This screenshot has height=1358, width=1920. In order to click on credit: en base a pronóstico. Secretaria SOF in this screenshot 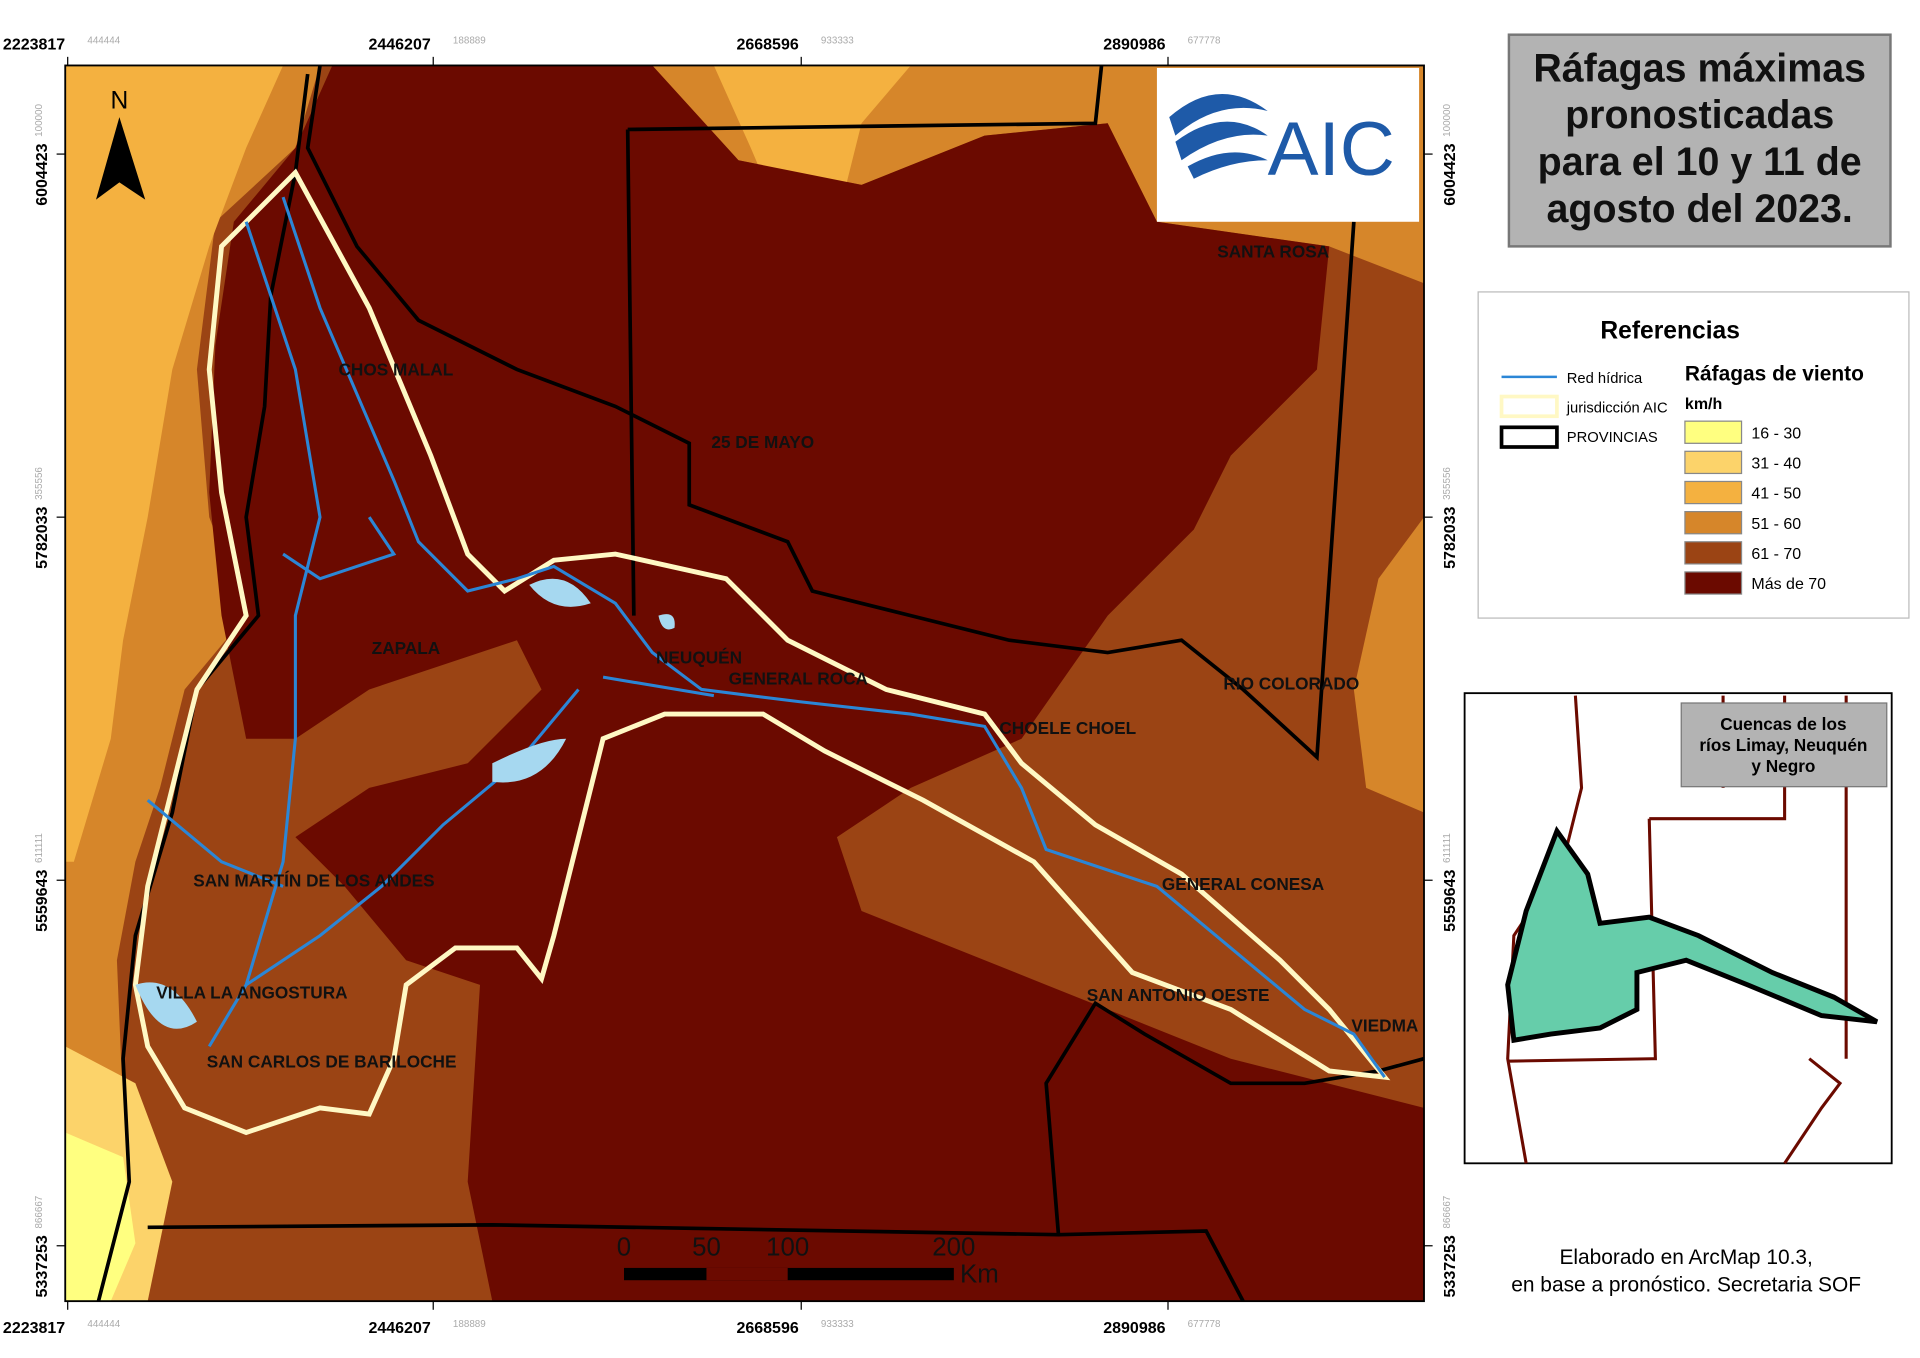, I will do `click(1686, 1284)`.